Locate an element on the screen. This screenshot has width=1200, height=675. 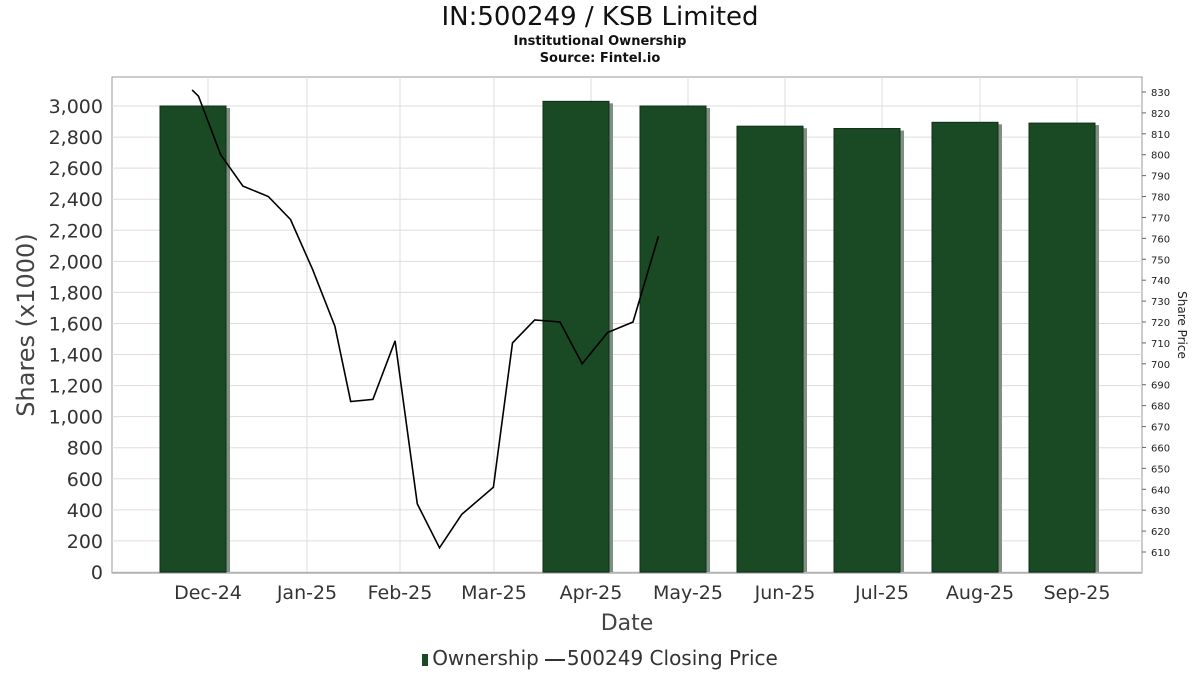
y2-axis-label: Share Price is located at coordinates (1182, 325).